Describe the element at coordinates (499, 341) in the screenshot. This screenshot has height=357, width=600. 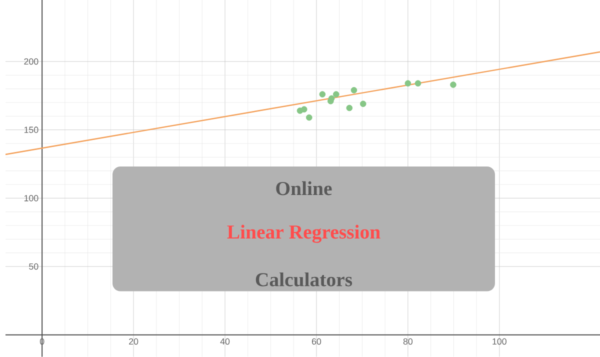
I see `x-tick-label: 100` at that location.